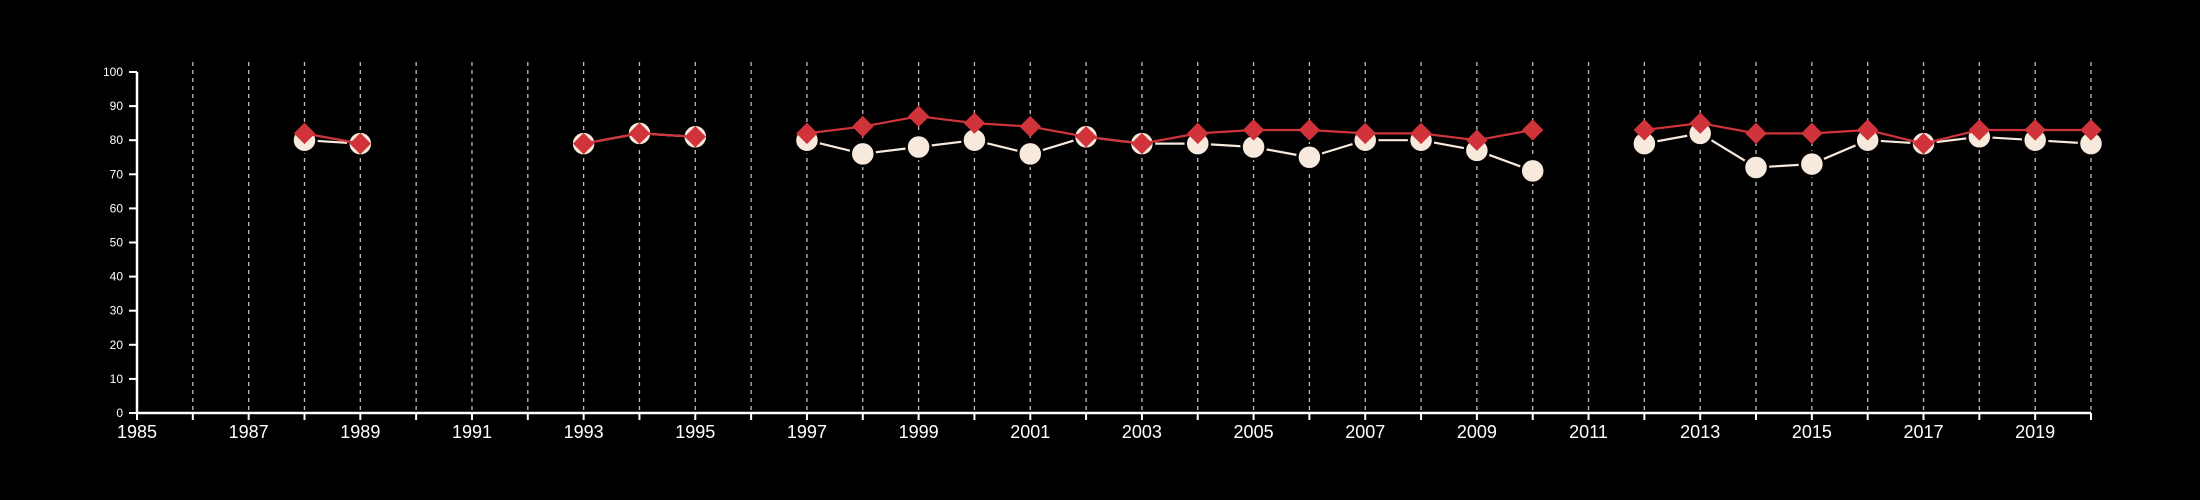  Describe the element at coordinates (1198, 133) in the screenshot. I see `point-diamond-2004` at that location.